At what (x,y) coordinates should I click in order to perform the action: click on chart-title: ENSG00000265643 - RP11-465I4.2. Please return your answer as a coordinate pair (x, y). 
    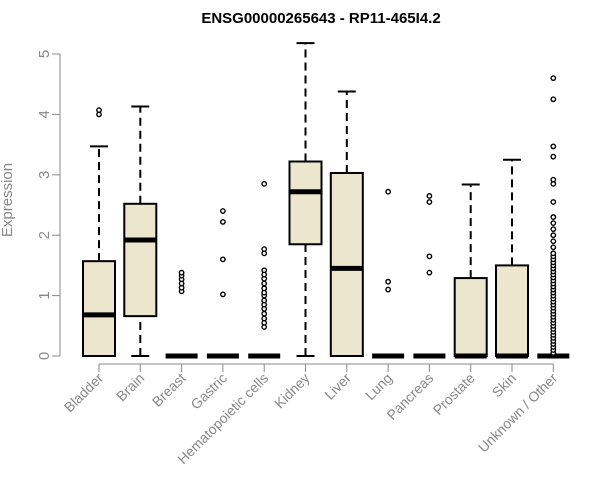
    Looking at the image, I should click on (320, 18).